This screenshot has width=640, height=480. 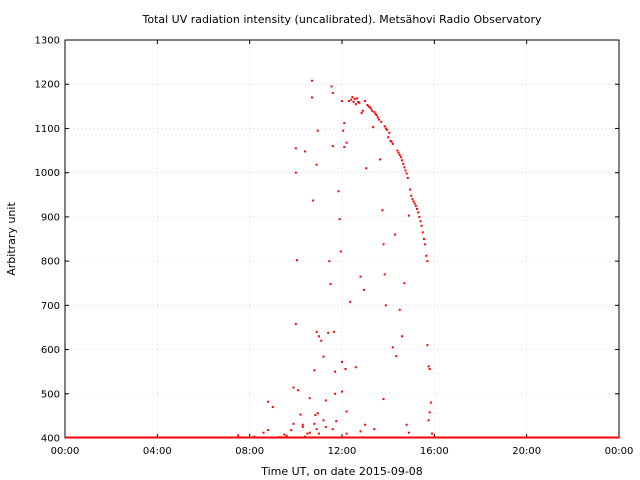 I want to click on y-tick-label: 1000, so click(x=47, y=173).